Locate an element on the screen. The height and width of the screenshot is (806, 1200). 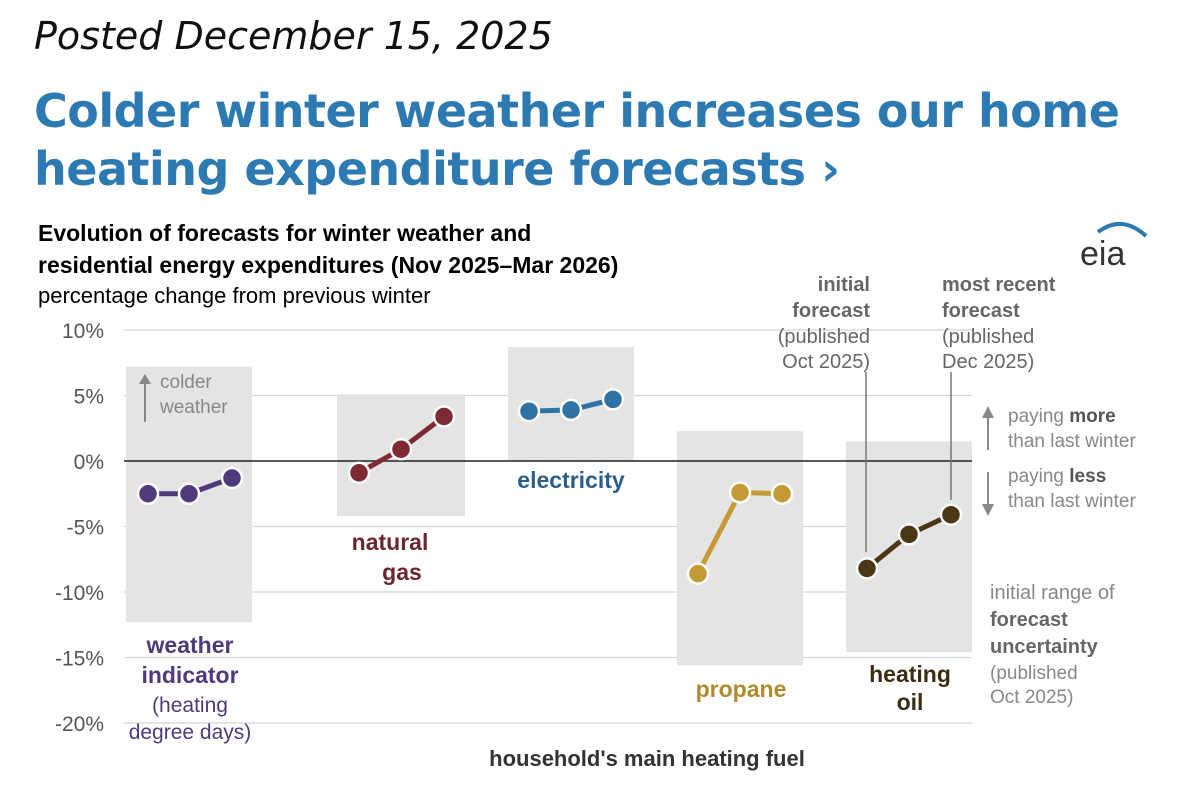
range-line5: Oct 2025) is located at coordinates (1031, 697).